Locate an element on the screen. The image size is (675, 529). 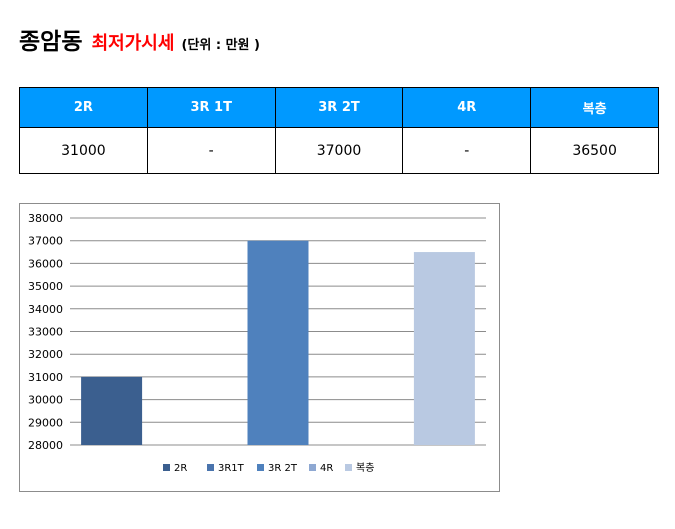
header-3r2t: 3R 2T is located at coordinates (339, 107).